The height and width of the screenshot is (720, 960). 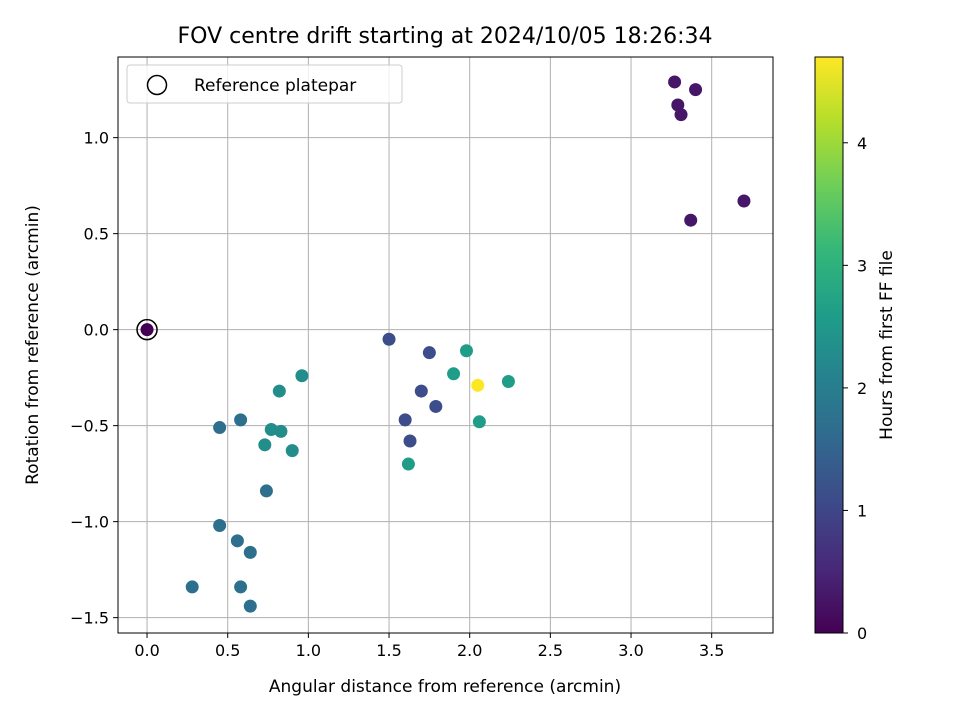 What do you see at coordinates (146, 650) in the screenshot?
I see `x-tick-label: 0.0` at bounding box center [146, 650].